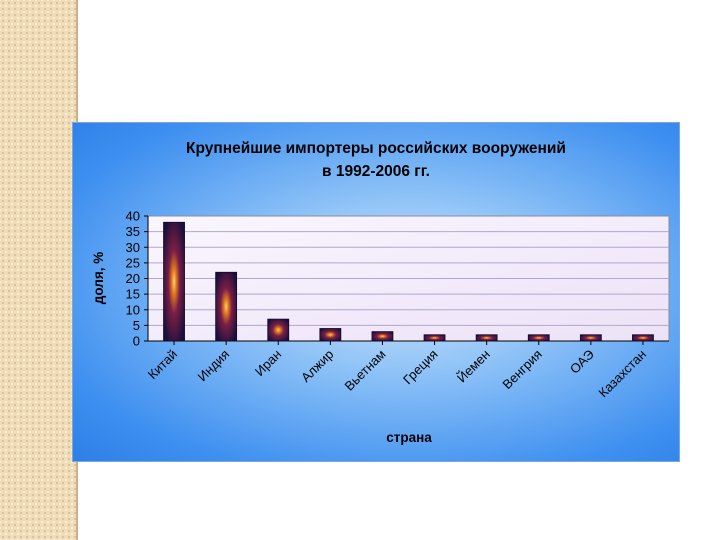 The width and height of the screenshot is (720, 540). I want to click on y-tick-label: 30, so click(133, 247).